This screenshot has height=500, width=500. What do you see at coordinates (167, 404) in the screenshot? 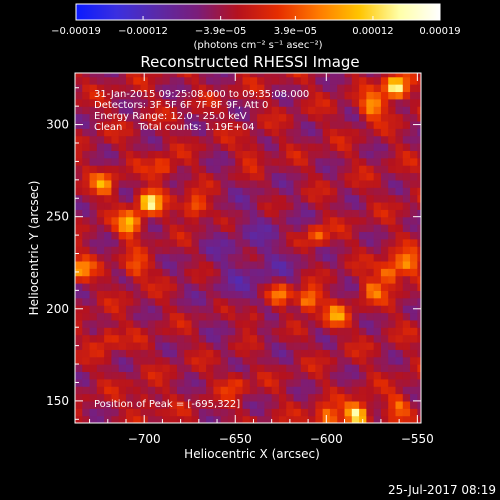
I see `peak-position-label: Position of Peak = [-695,322]` at bounding box center [167, 404].